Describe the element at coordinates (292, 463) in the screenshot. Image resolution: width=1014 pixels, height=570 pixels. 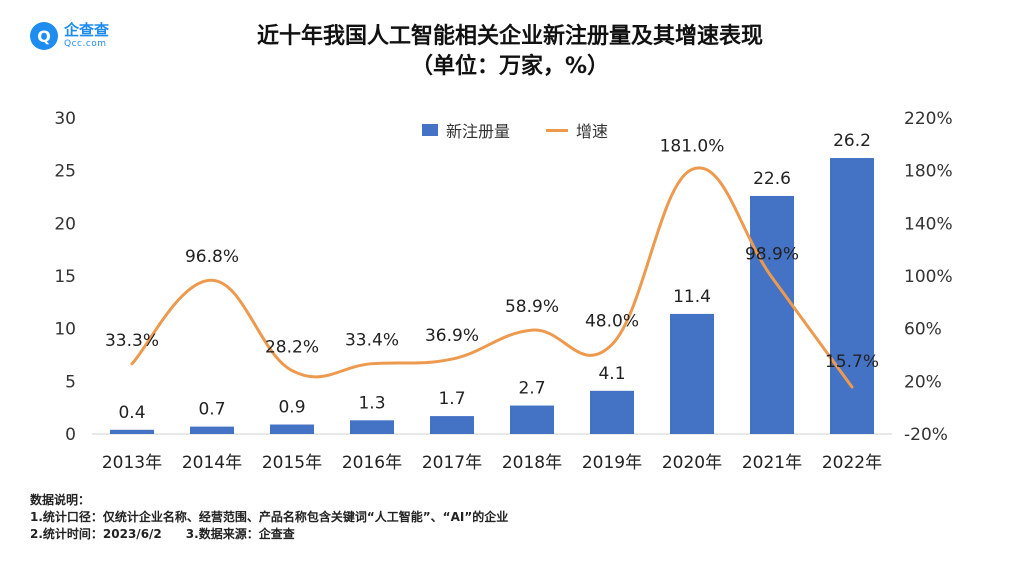
I see `x-tick-label: 2015年` at that location.